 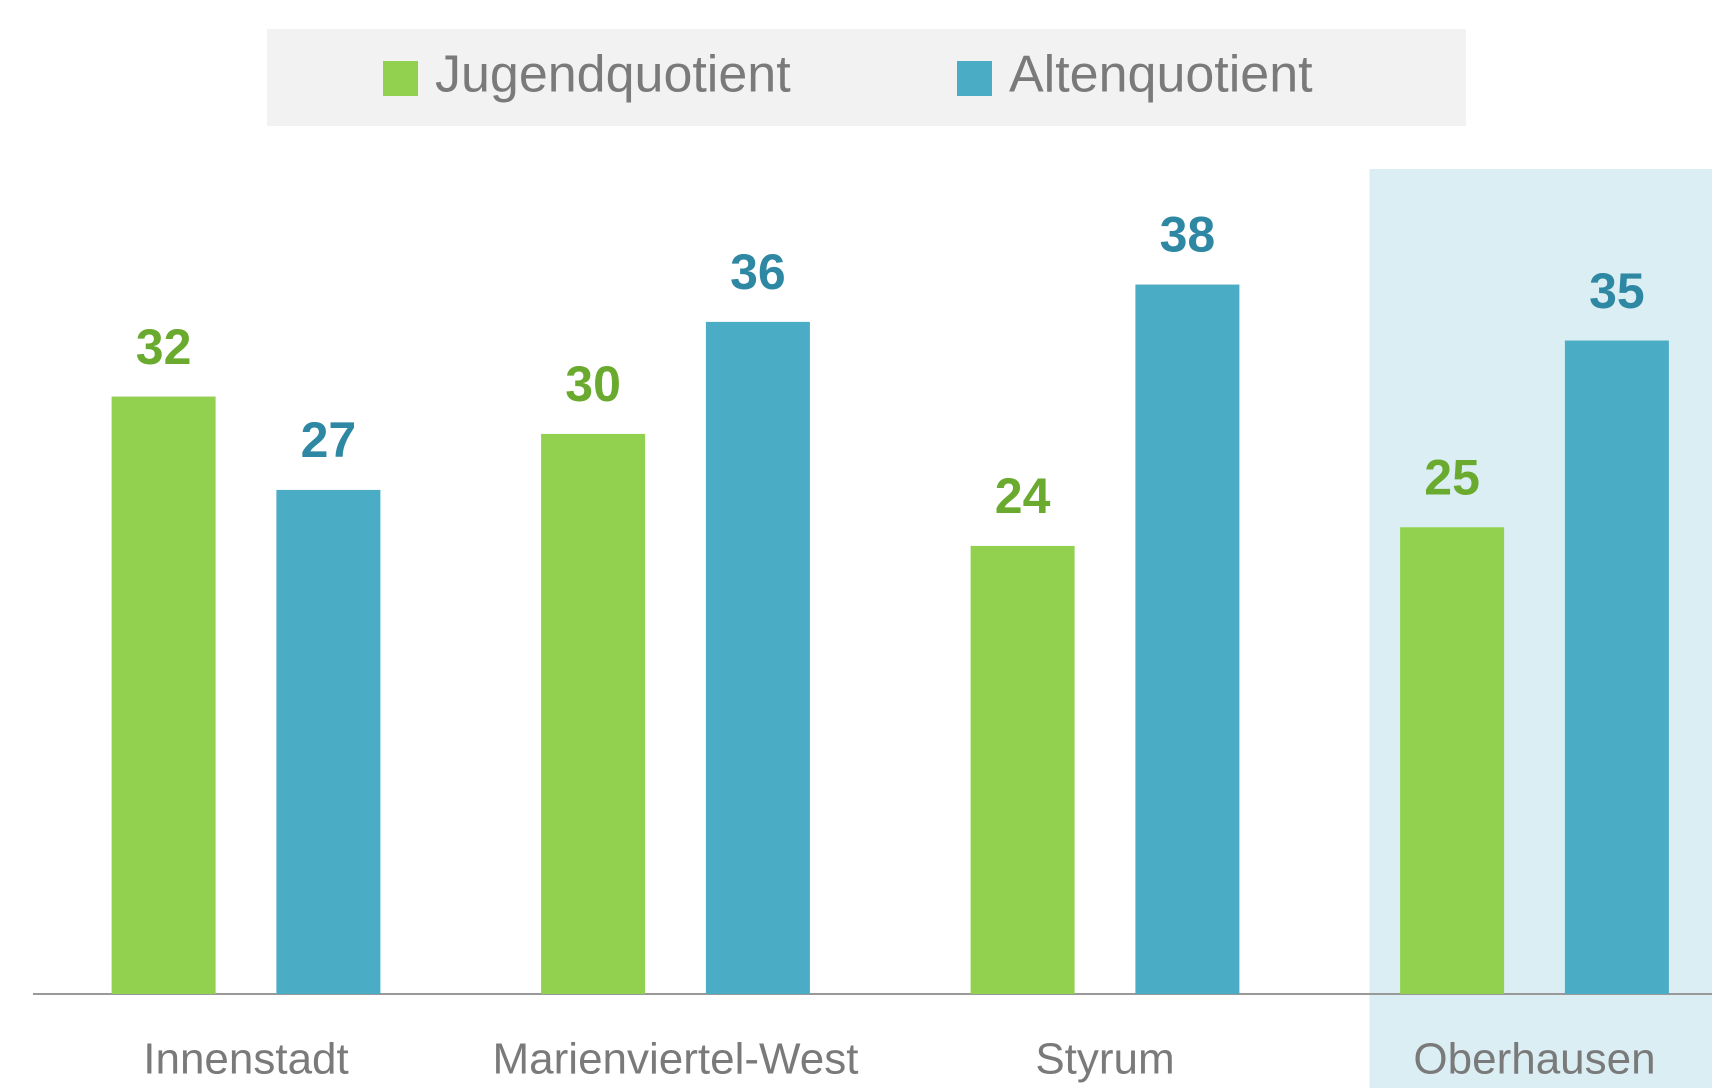 What do you see at coordinates (613, 75) in the screenshot?
I see `legend-label: Jugendquotient` at bounding box center [613, 75].